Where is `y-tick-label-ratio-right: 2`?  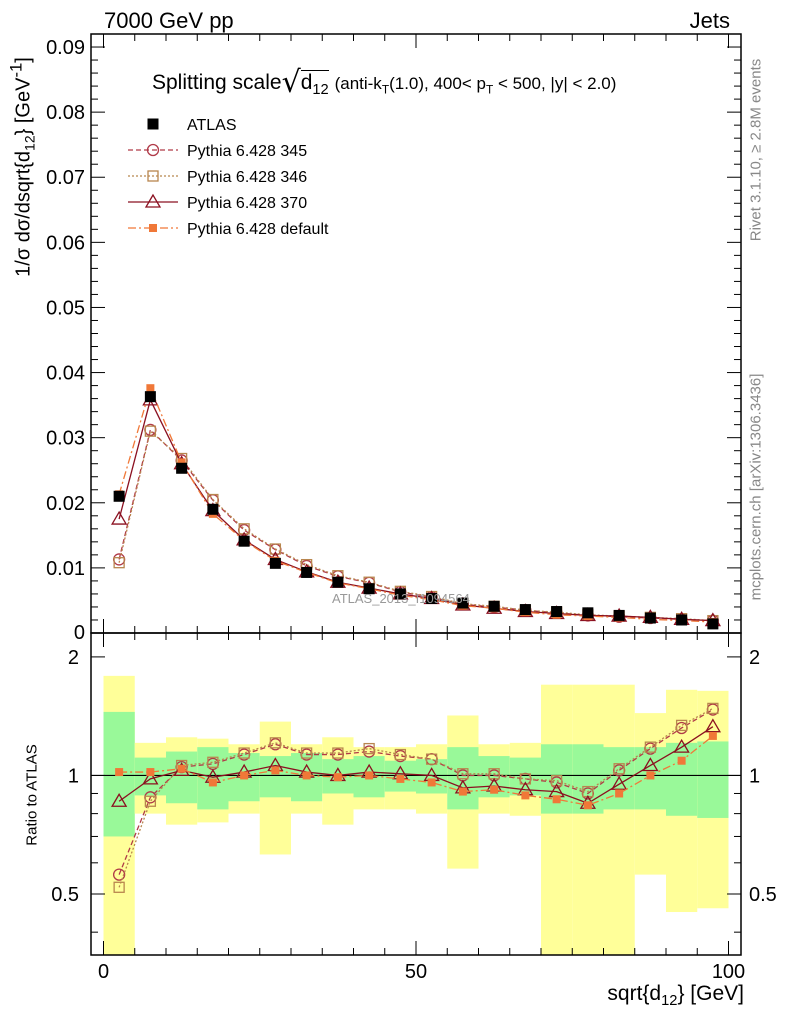
y-tick-label-ratio-right: 2 is located at coordinates (754, 658).